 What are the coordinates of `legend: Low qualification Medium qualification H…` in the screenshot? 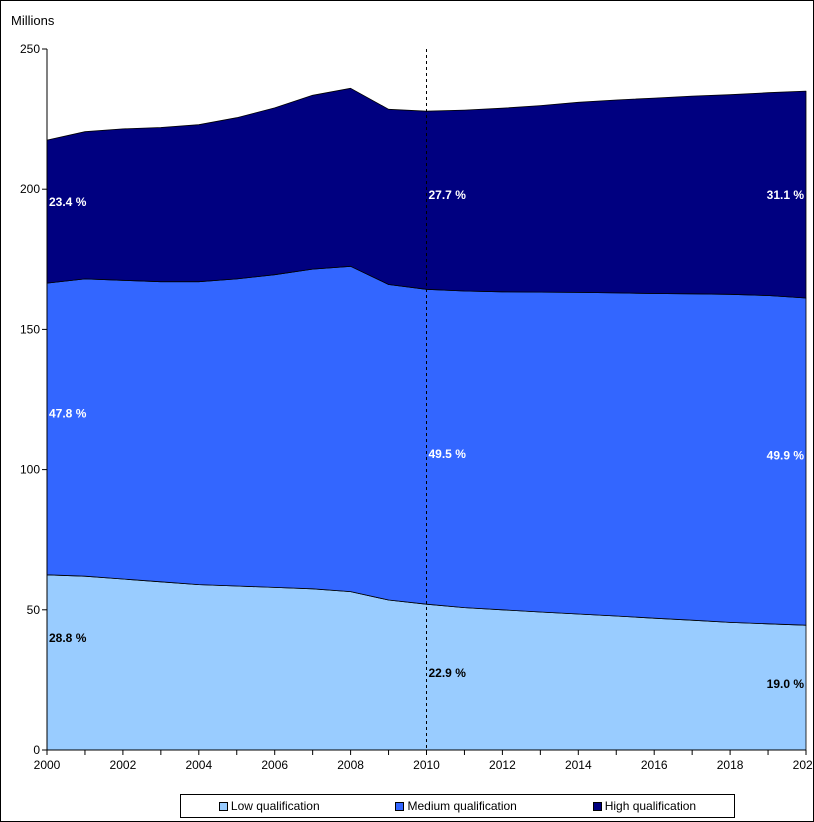 It's located at (457, 806).